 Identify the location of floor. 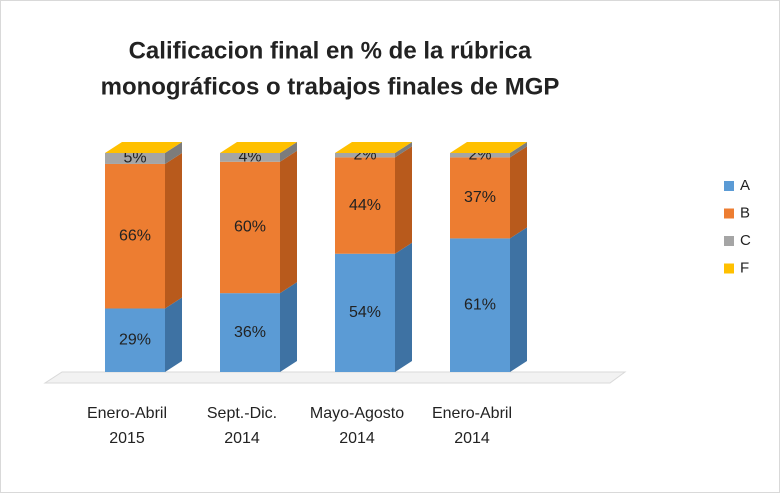
(335, 377).